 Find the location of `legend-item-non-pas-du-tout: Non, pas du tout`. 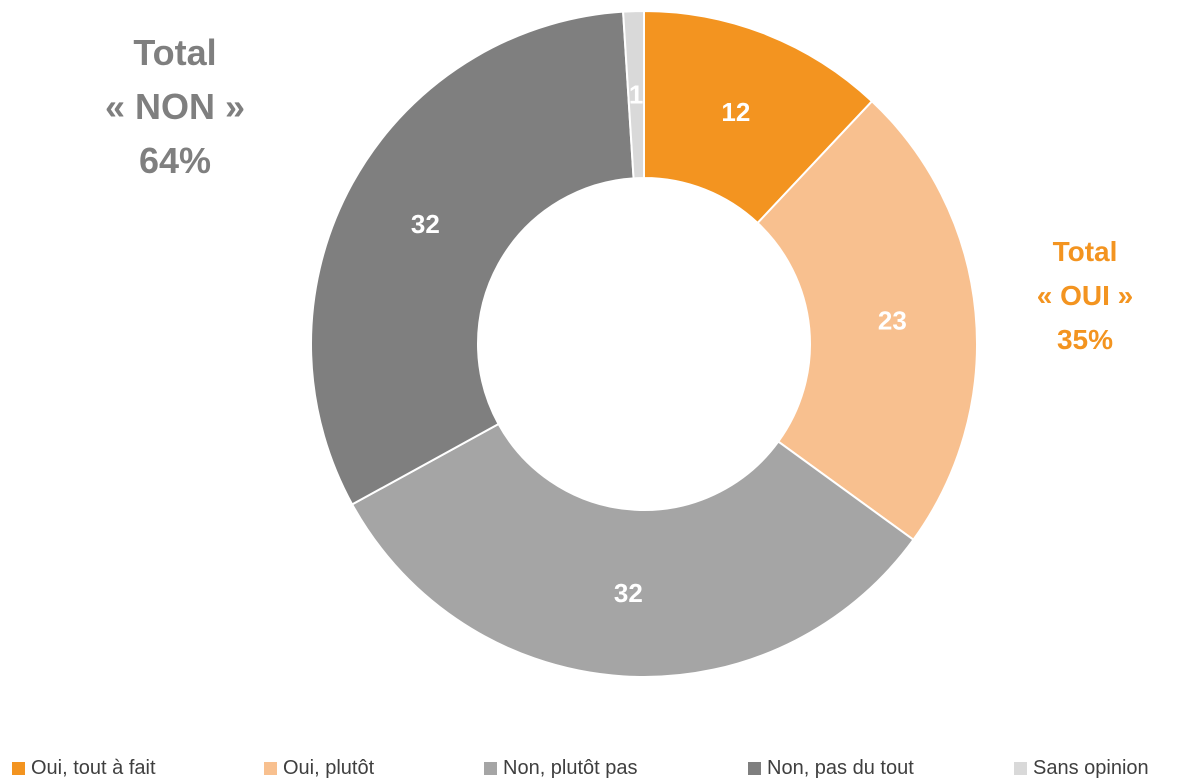

legend-item-non-pas-du-tout: Non, pas du tout is located at coordinates (831, 768).